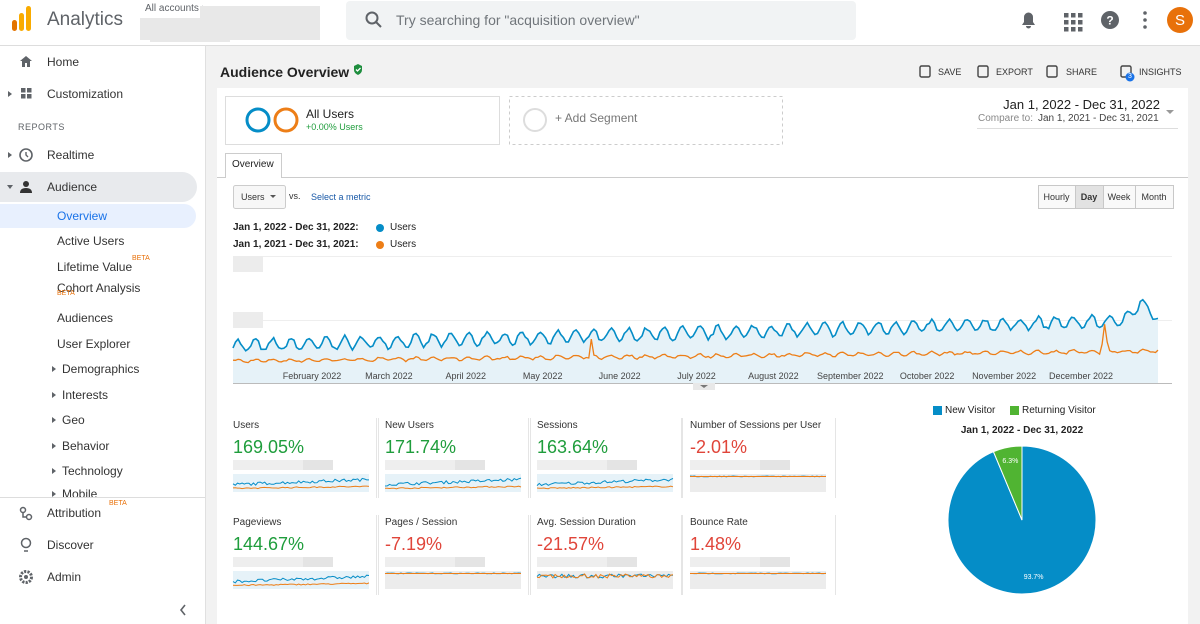 Image resolution: width=1200 pixels, height=624 pixels. I want to click on add-segment-ring, so click(535, 120).